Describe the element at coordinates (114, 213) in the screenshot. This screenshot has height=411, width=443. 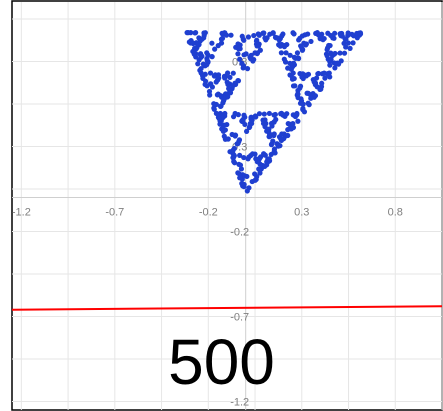
I see `x-tick-label: -0.7` at that location.